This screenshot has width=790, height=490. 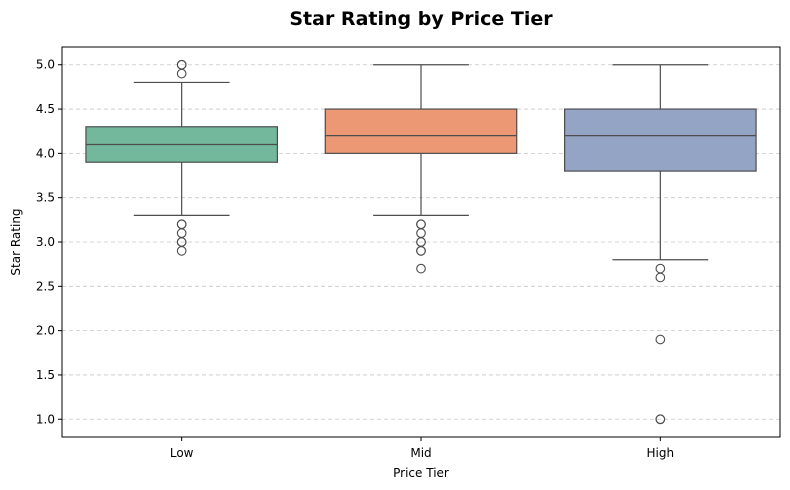 I want to click on x-axis-ticks: Low Mid High, so click(x=422, y=448).